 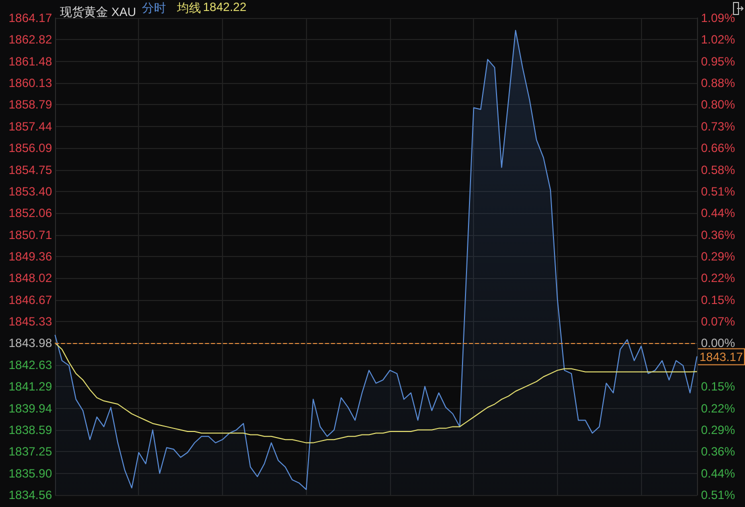 What do you see at coordinates (718, 39) in the screenshot?
I see `y2-tick-label: 1.02%` at bounding box center [718, 39].